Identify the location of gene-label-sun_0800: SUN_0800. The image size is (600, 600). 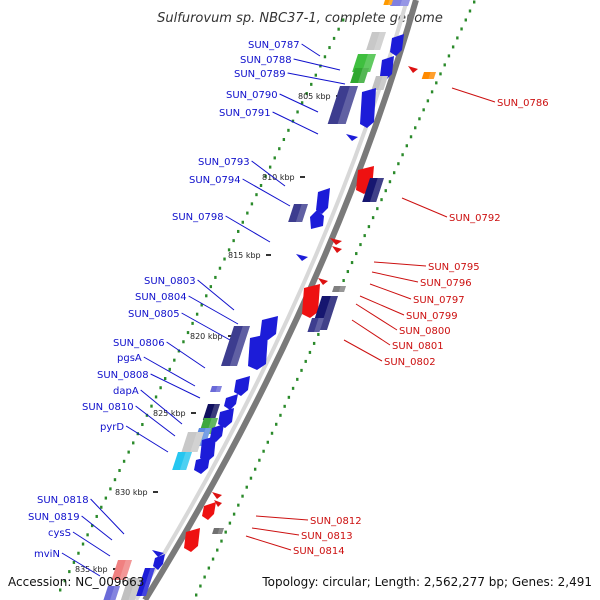
(425, 331).